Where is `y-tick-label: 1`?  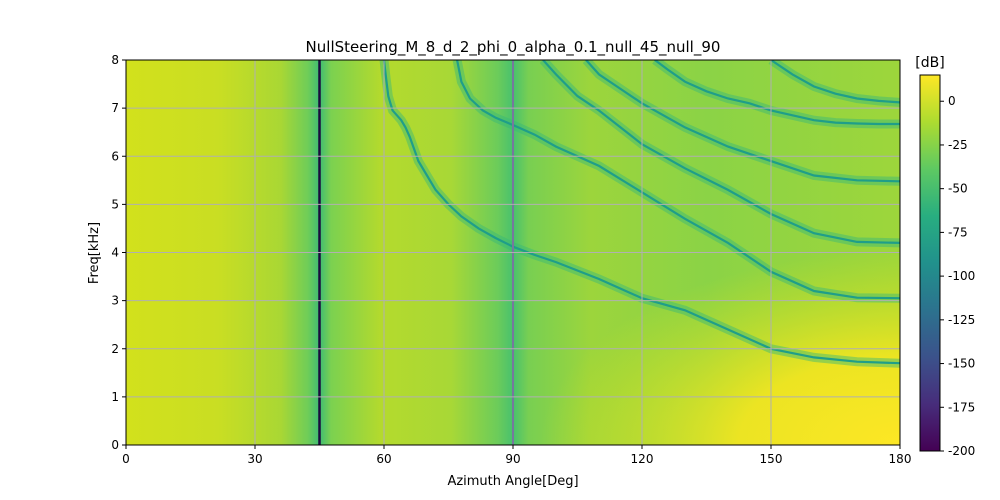
y-tick-label: 1 is located at coordinates (115, 397).